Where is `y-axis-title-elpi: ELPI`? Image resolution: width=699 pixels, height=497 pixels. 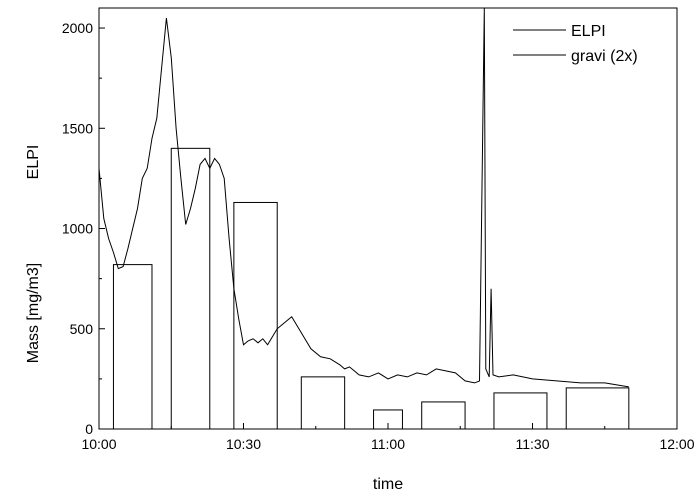 y-axis-title-elpi: ELPI is located at coordinates (33, 162).